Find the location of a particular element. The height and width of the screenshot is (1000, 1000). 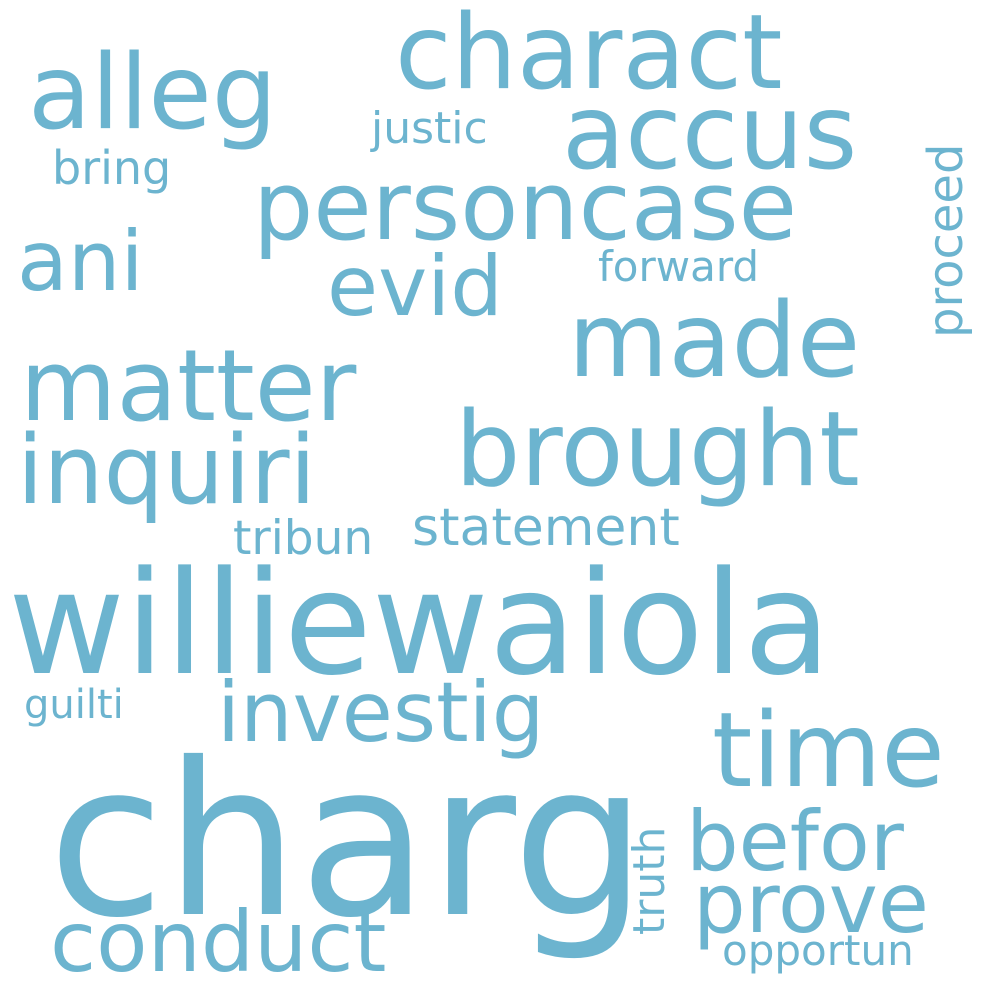

word-ani: ani is located at coordinates (80, 261).